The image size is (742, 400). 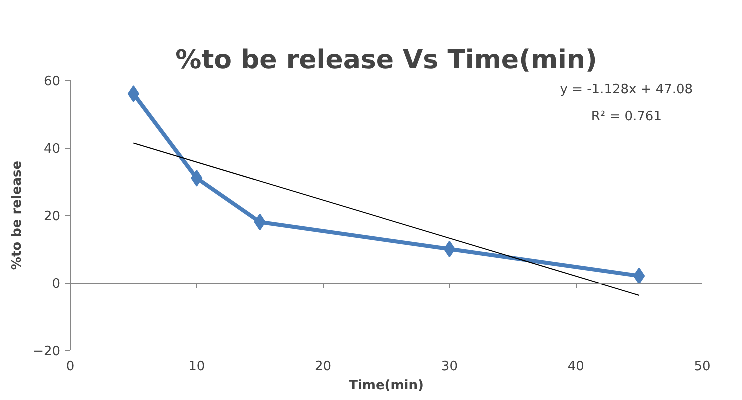 I want to click on y-tick-label: 20, so click(x=52, y=217).